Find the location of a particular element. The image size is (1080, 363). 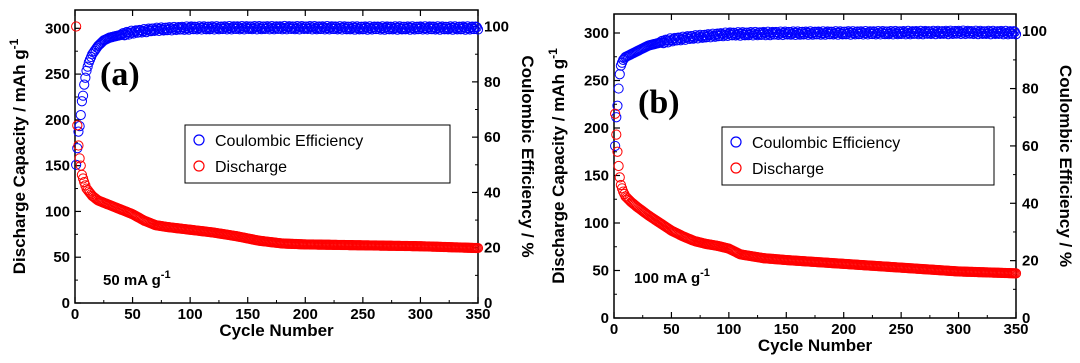

y-left-tick-label: 150 is located at coordinates (596, 176).